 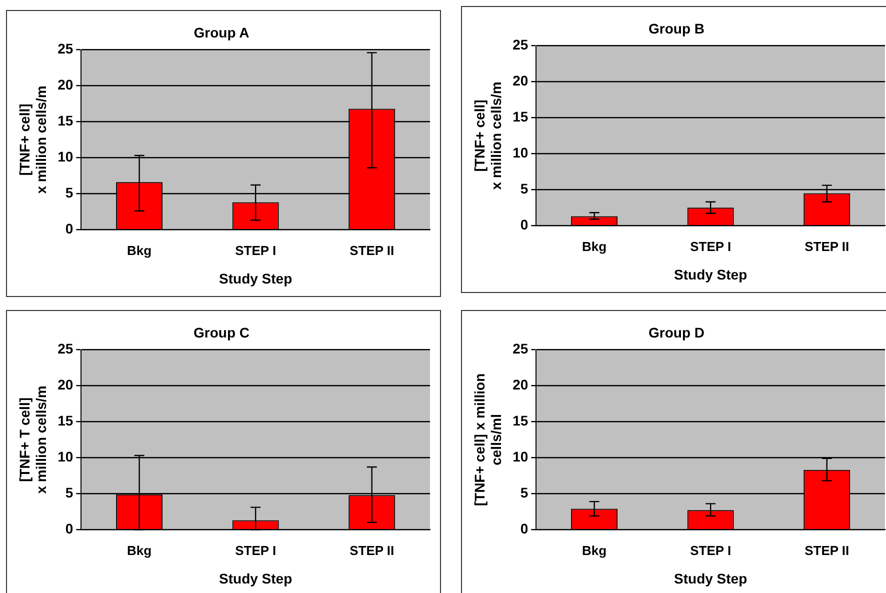 What do you see at coordinates (222, 32) in the screenshot?
I see `chart-title: Group A` at bounding box center [222, 32].